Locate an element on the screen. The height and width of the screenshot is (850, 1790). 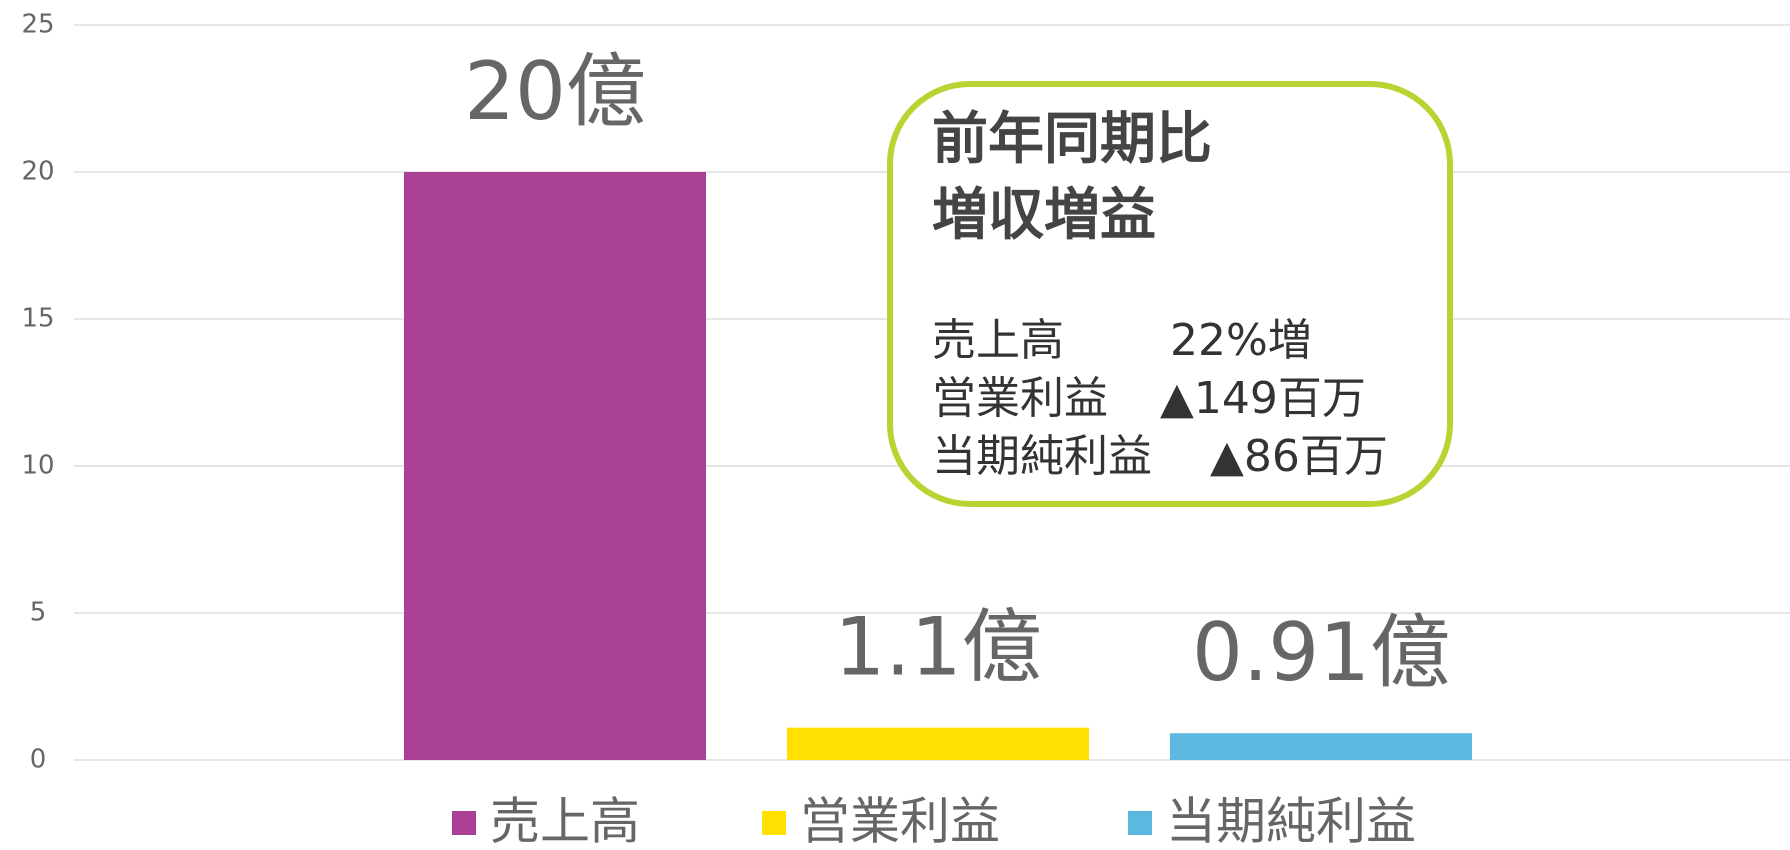
legend-label: 売上高 is located at coordinates (565, 821).